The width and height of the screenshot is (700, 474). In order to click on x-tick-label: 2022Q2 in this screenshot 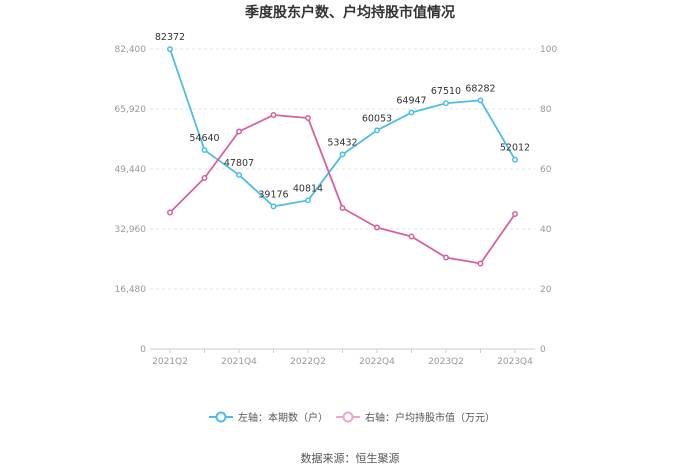, I will do `click(308, 362)`.